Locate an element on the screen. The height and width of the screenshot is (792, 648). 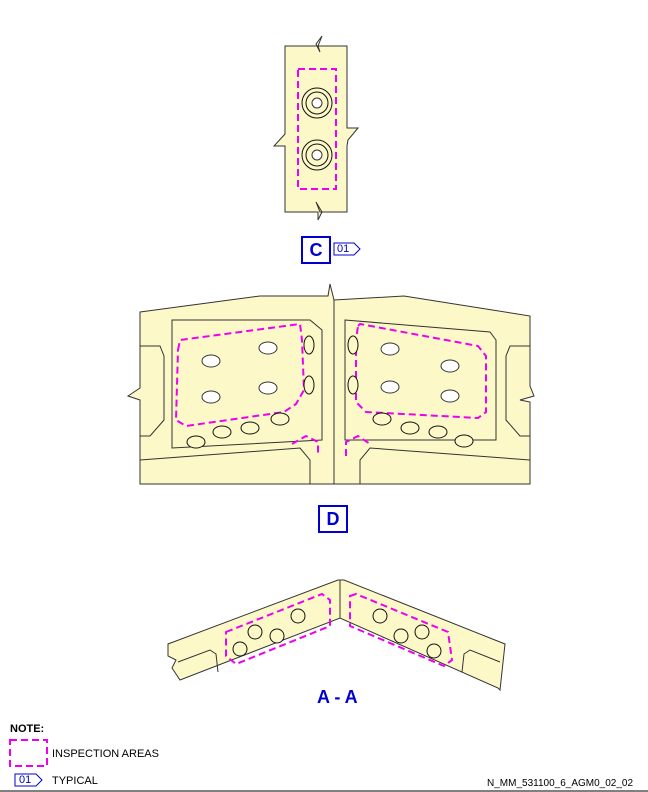
view-d-inspection-strip-left is located at coordinates (305, 445).